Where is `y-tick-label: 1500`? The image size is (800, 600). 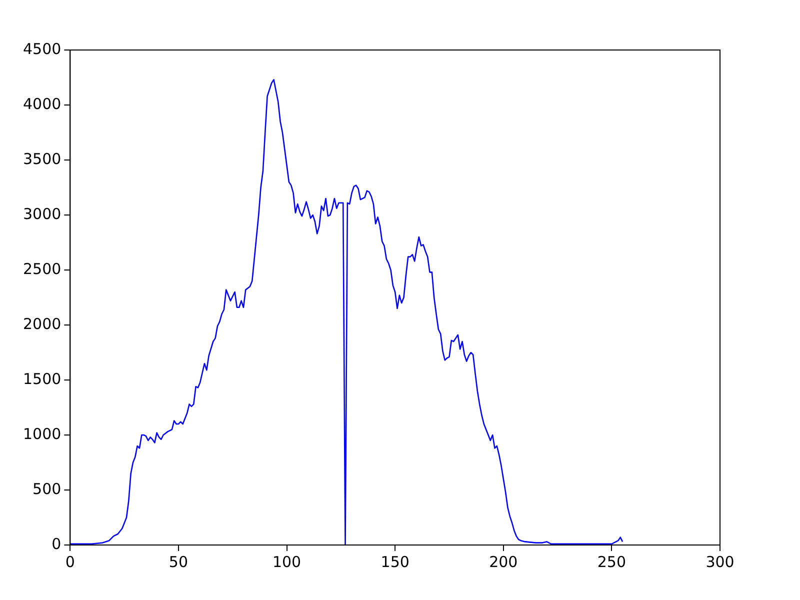 y-tick-label: 1500 is located at coordinates (42, 379).